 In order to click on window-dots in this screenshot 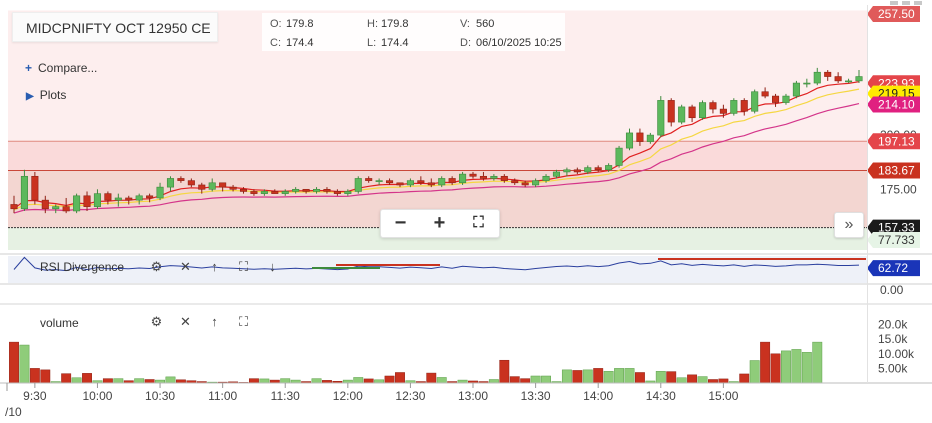, I will do `click(906, 3)`.